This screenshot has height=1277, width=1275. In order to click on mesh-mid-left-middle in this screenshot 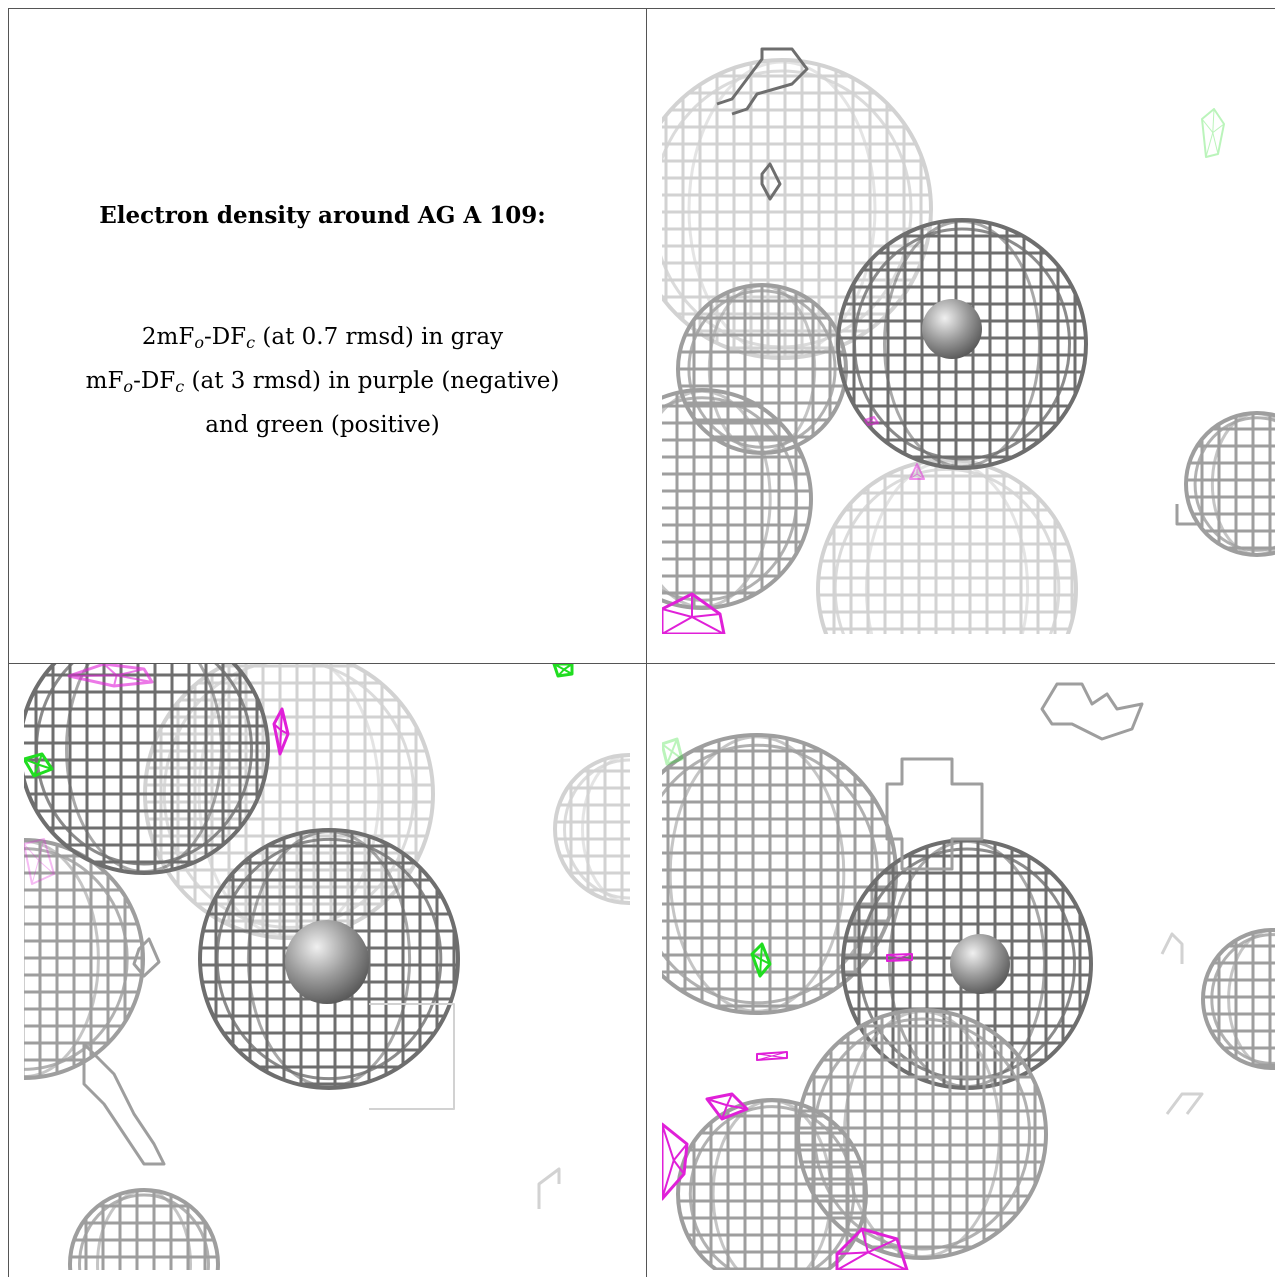, I will do `click(762, 369)`.